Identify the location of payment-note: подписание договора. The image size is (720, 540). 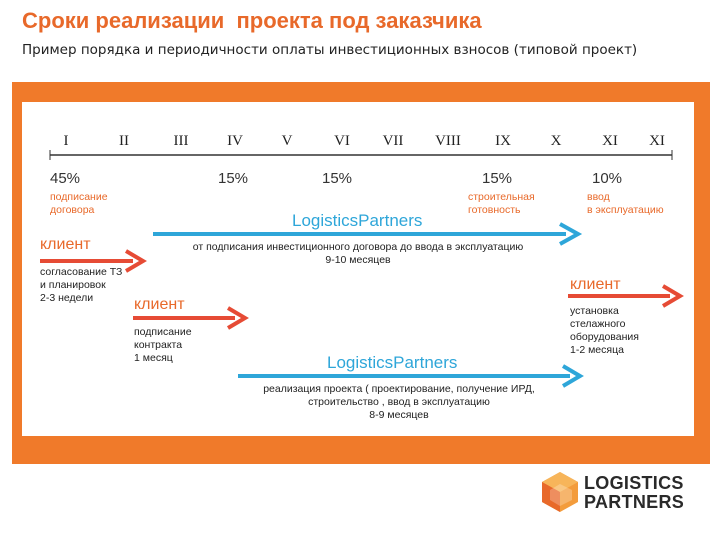
(79, 203).